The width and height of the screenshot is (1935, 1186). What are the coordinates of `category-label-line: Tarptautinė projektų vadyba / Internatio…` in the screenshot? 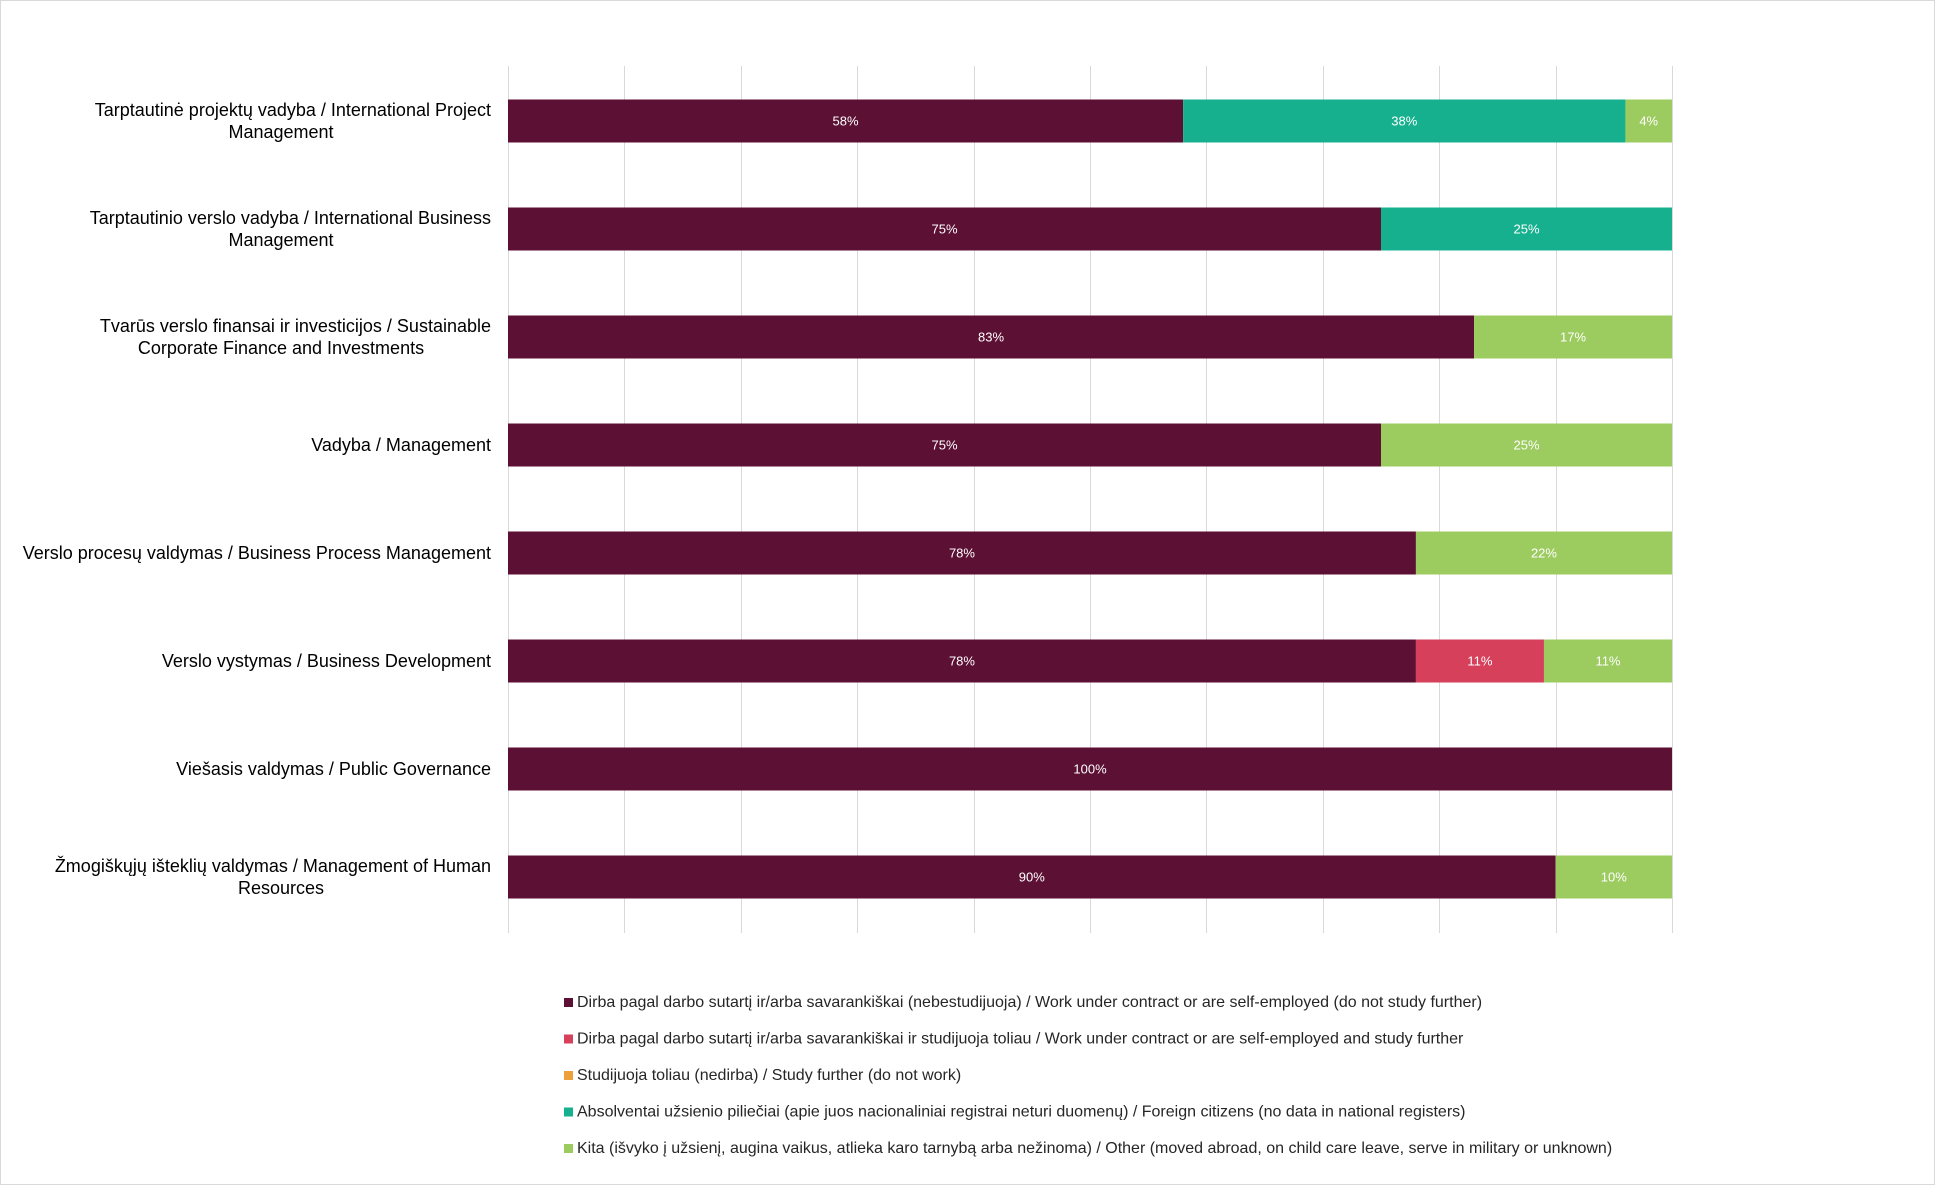 It's located at (293, 110).